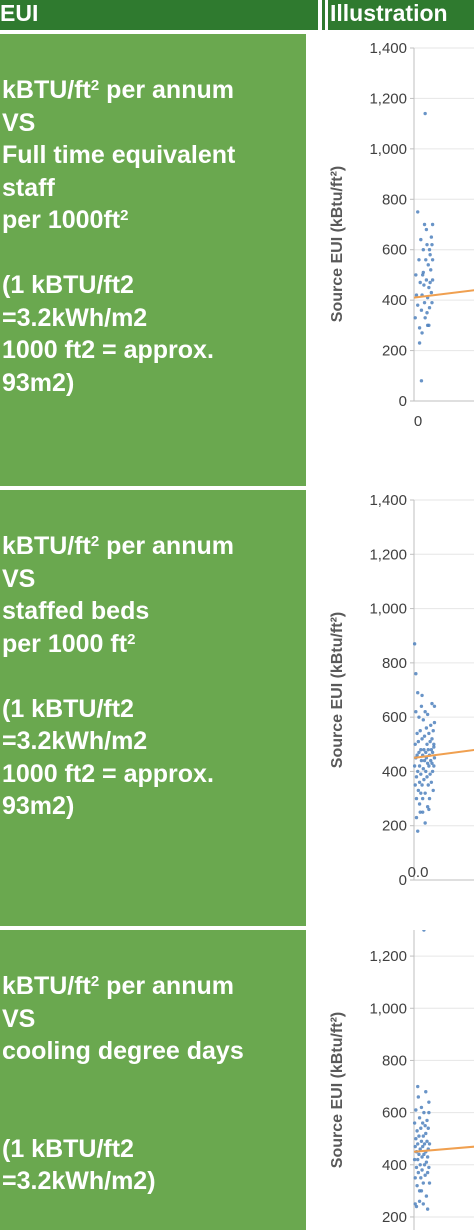 The image size is (474, 1230). Describe the element at coordinates (394, 1060) in the screenshot. I see `y-tick-label: 800` at that location.